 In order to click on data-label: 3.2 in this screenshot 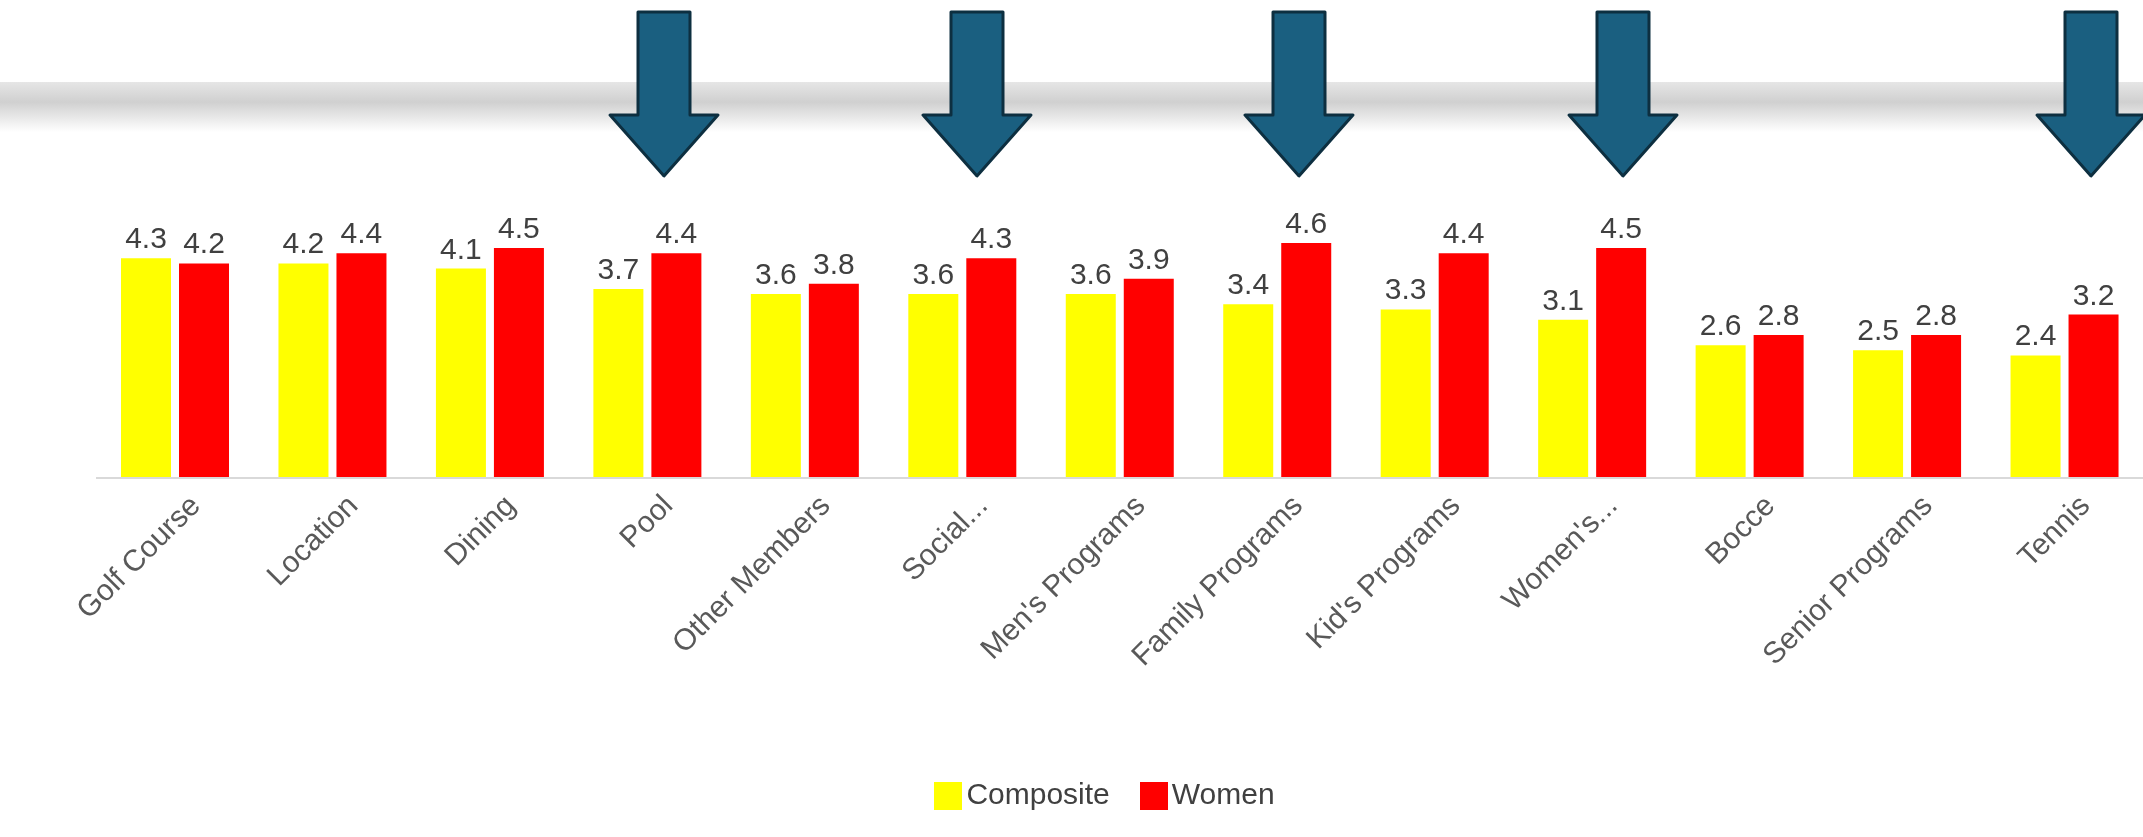, I will do `click(2093, 294)`.